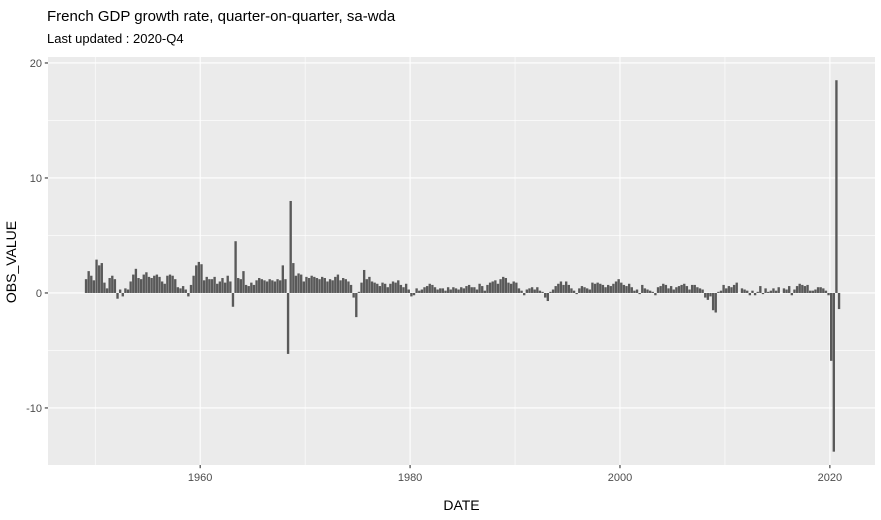  What do you see at coordinates (115, 38) in the screenshot?
I see `chart-subtitle: Last updated : 2020-Q4` at bounding box center [115, 38].